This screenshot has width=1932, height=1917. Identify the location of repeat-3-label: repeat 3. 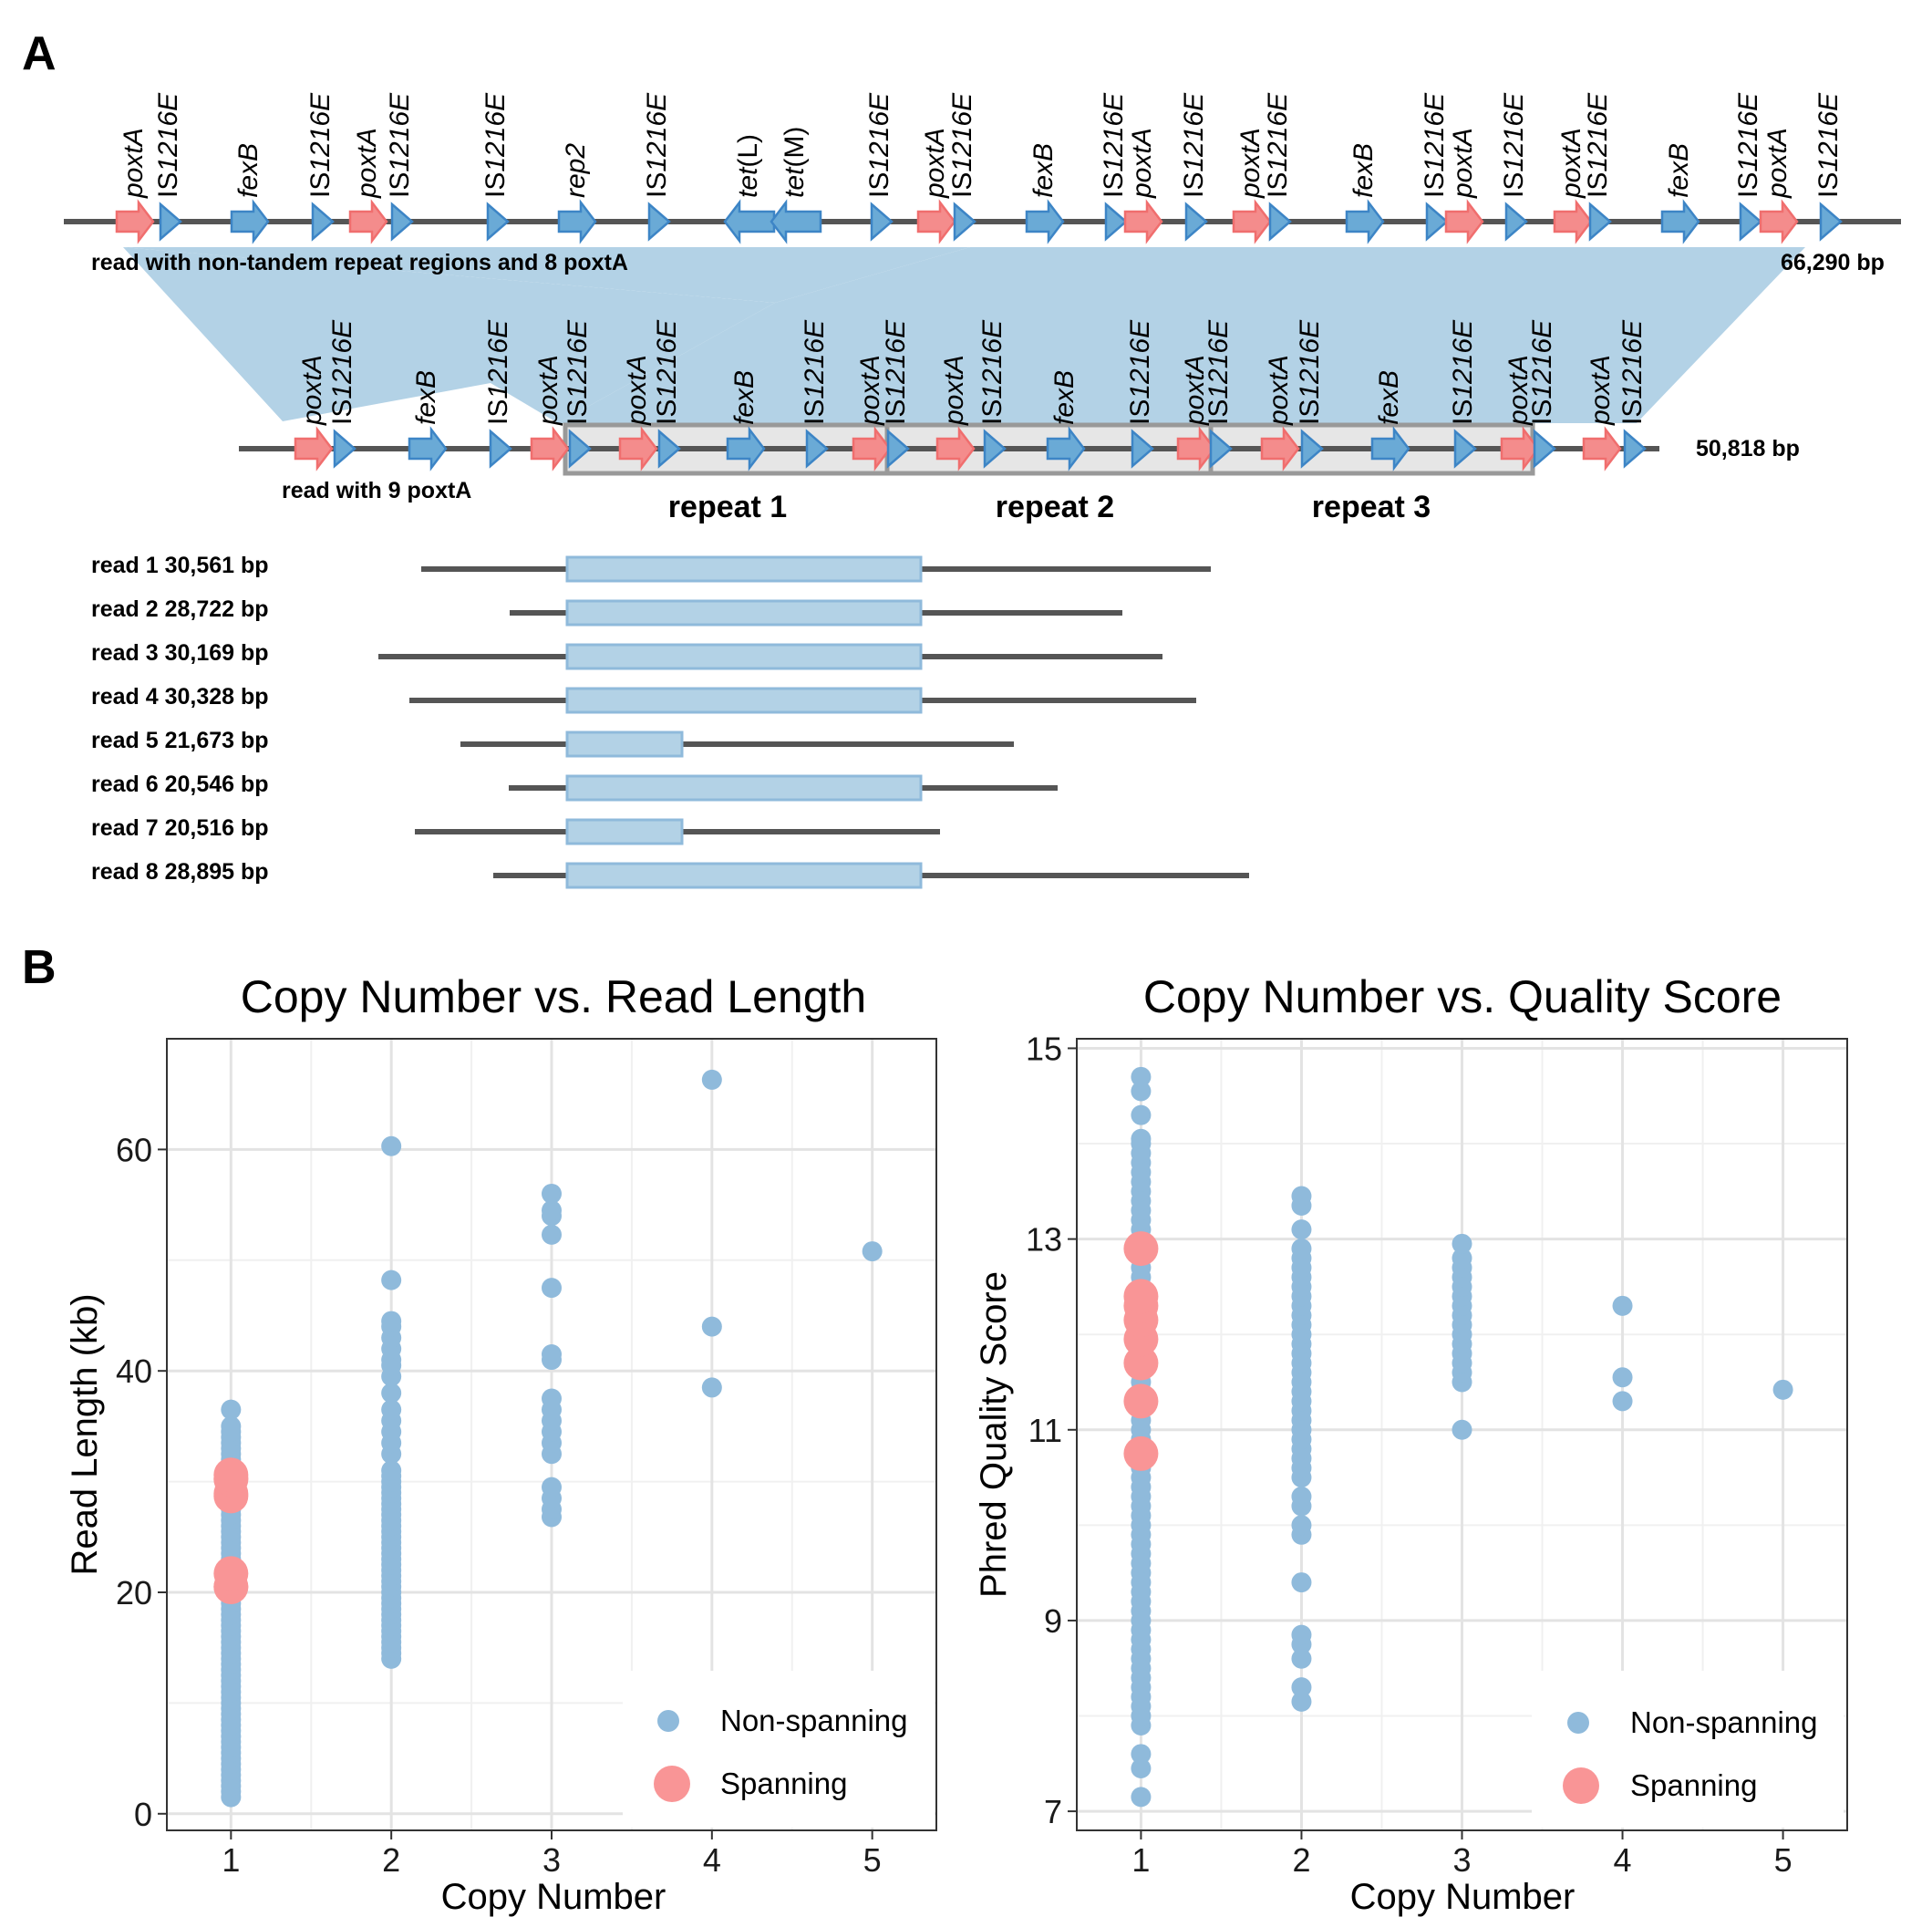
(1371, 507).